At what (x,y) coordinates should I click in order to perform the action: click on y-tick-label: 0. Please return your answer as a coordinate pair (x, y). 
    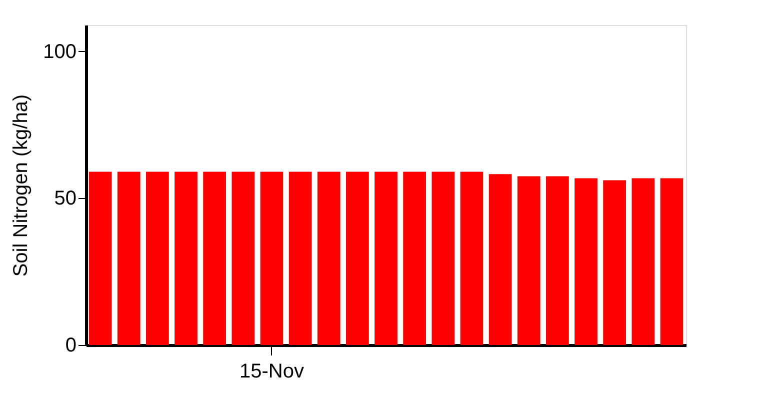
    Looking at the image, I should click on (70, 345).